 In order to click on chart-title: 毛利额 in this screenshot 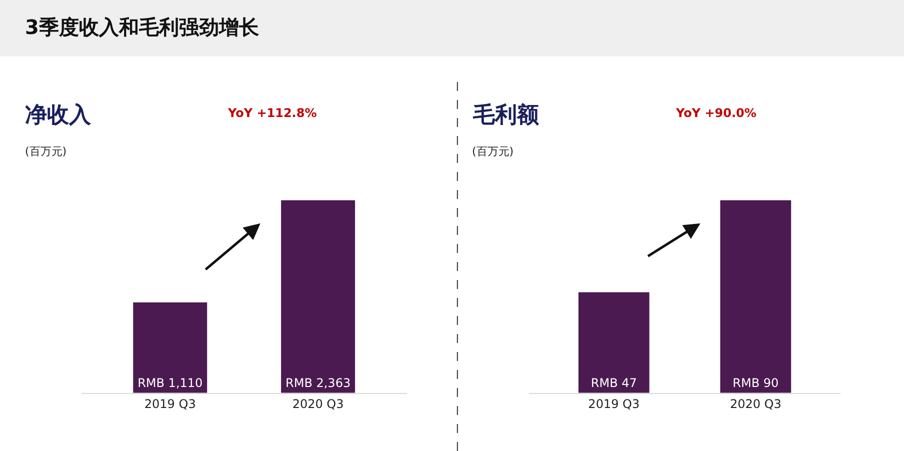, I will do `click(506, 115)`.